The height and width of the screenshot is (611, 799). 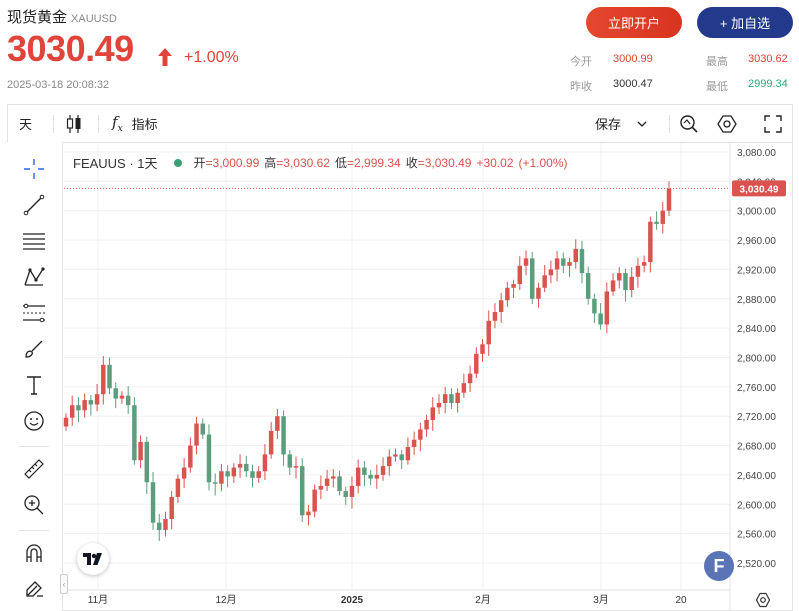 I want to click on chart-type-button, so click(x=74, y=123).